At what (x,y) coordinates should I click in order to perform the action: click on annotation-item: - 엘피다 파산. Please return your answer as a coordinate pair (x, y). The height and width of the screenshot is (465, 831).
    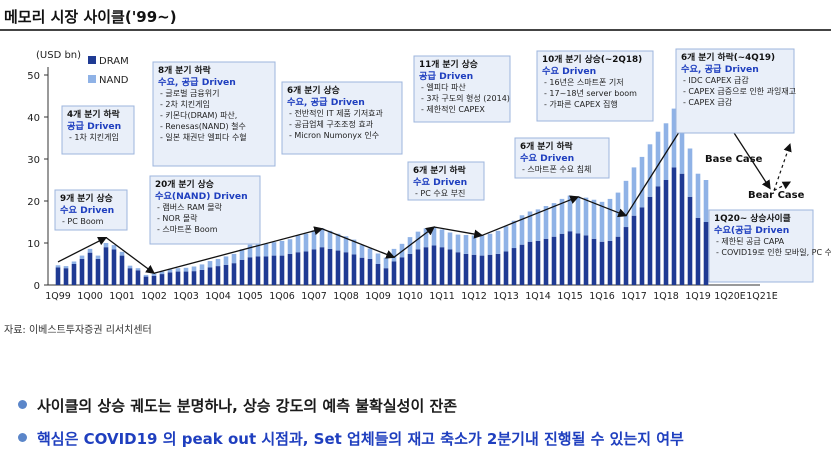
    Looking at the image, I should click on (443, 87).